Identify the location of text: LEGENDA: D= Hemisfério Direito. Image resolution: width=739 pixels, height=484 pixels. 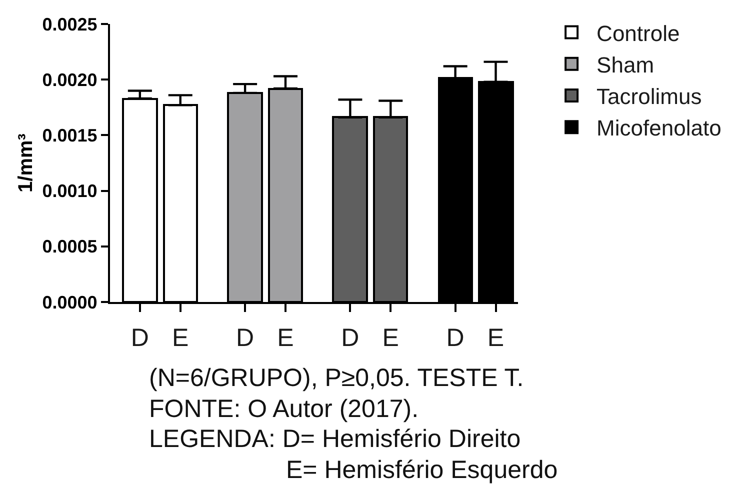
(335, 439).